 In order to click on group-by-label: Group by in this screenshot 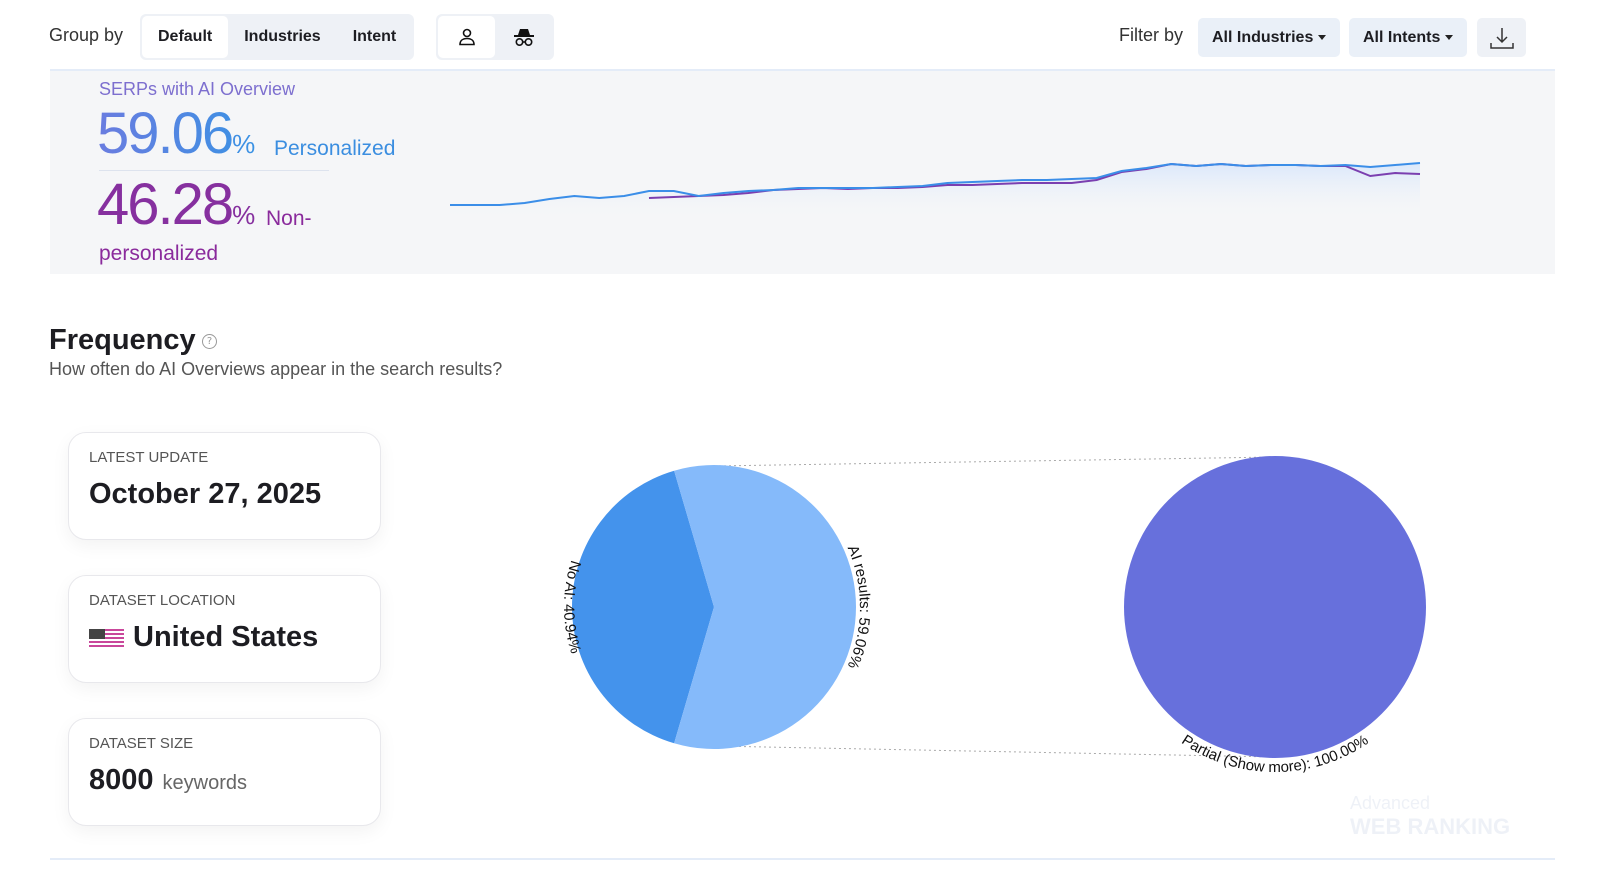, I will do `click(86, 35)`.